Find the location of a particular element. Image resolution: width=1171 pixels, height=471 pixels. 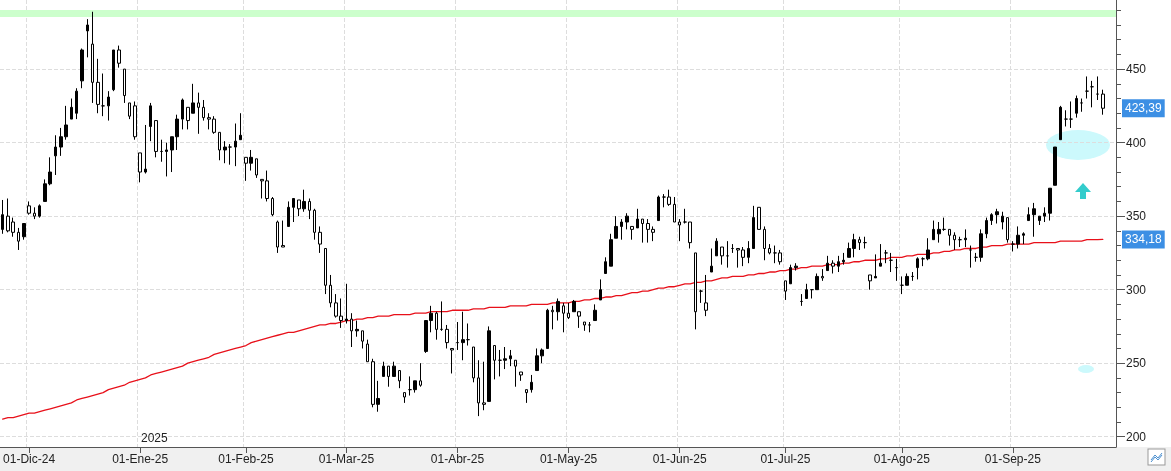

x-tick-label: 01-Jul-25 is located at coordinates (785, 459).